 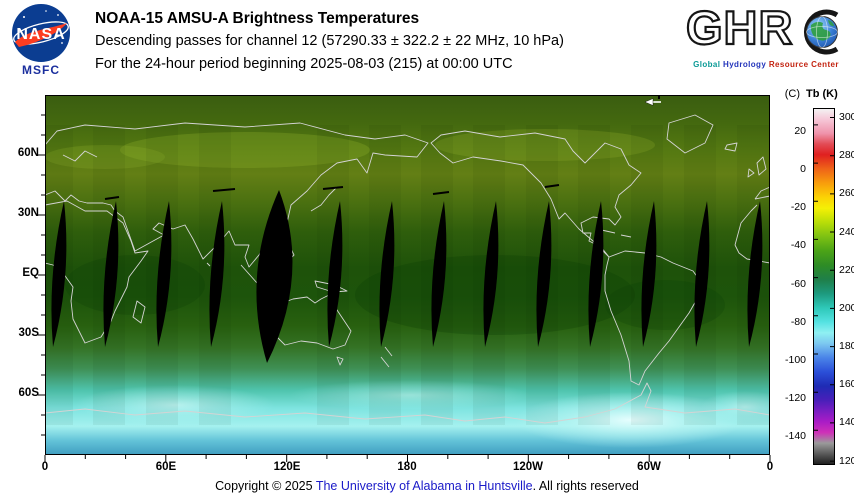 I want to click on colorbar-celsius-title: (C), so click(x=792, y=94).